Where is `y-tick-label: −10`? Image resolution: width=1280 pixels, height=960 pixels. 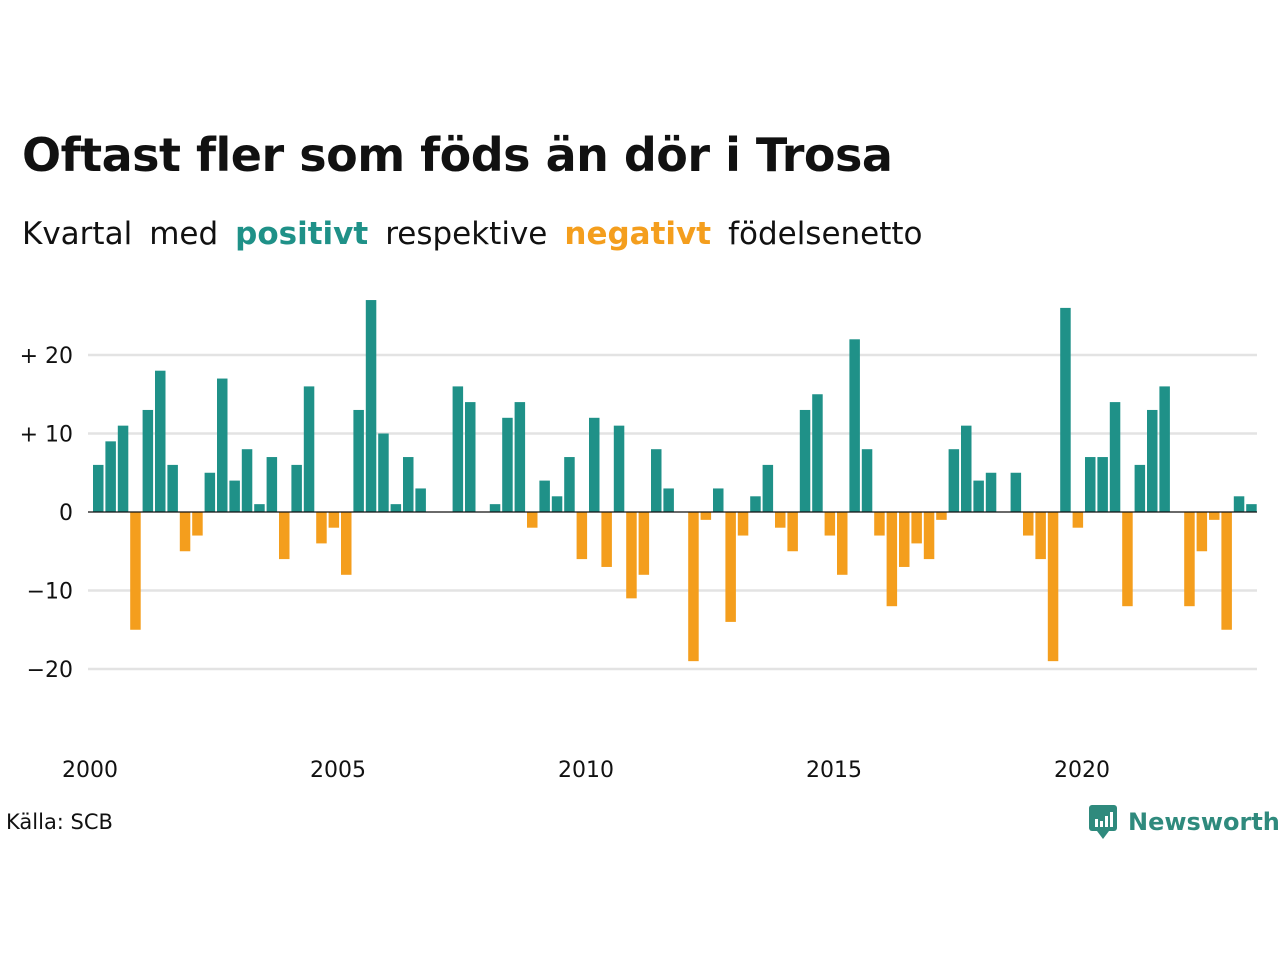 y-tick-label: −10 is located at coordinates (50, 592).